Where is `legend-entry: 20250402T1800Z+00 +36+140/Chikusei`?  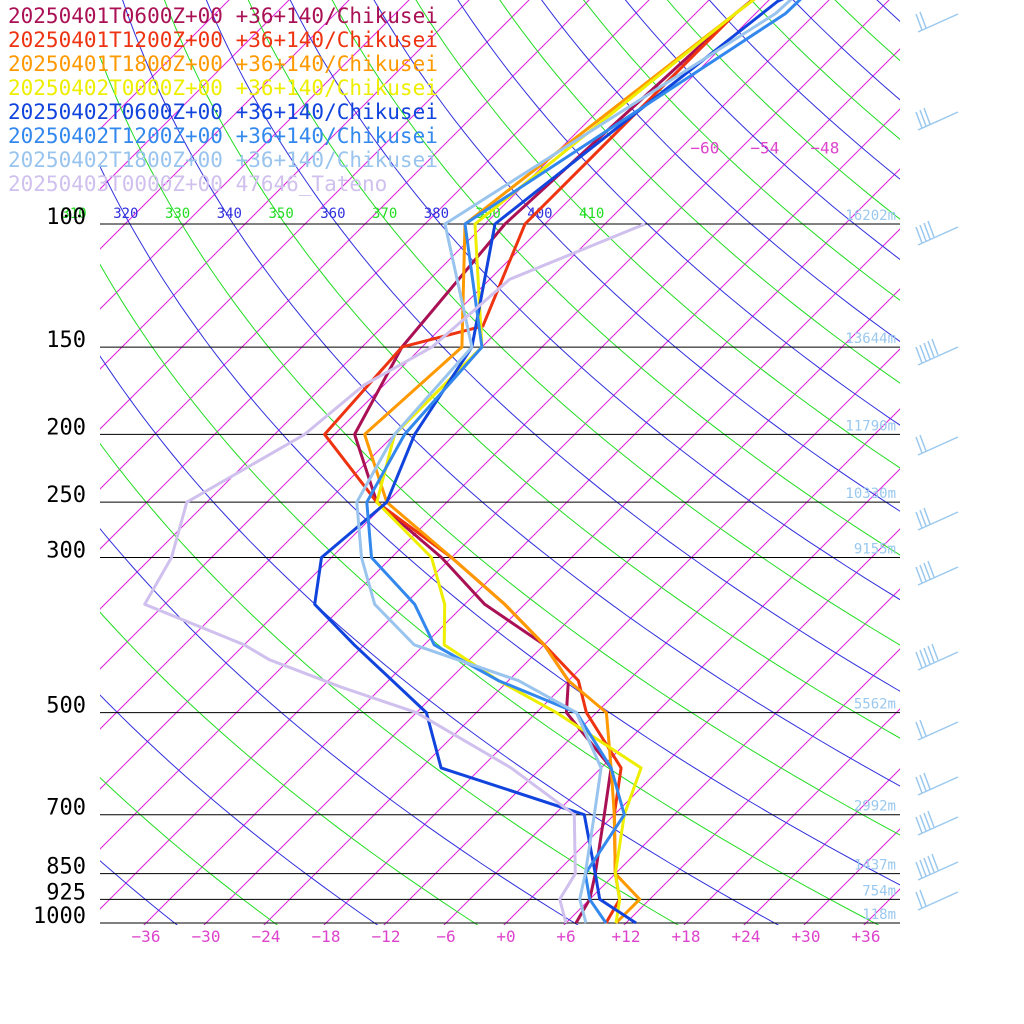 legend-entry: 20250402T1800Z+00 +36+140/Chikusei is located at coordinates (223, 160).